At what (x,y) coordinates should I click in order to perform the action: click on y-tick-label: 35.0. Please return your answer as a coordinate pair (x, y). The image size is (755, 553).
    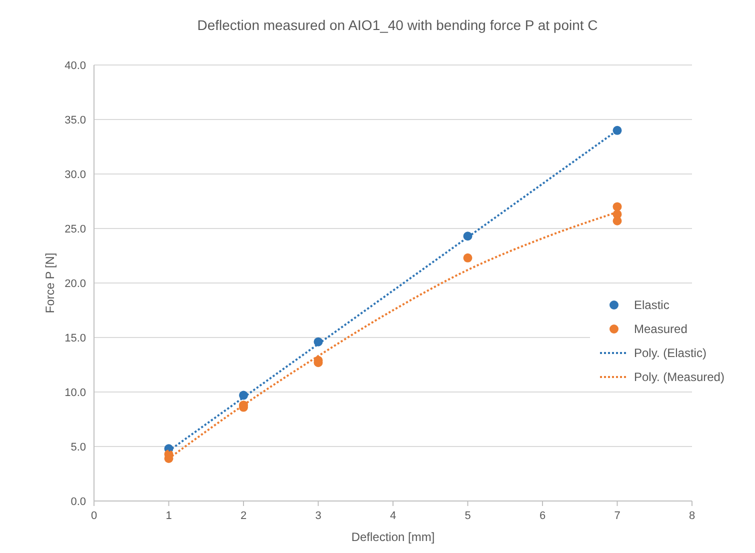
    Looking at the image, I should click on (75, 120).